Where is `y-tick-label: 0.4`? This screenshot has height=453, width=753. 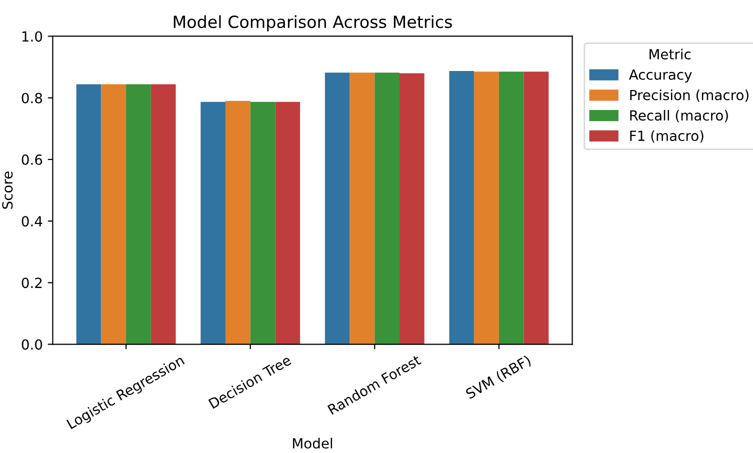
y-tick-label: 0.4 is located at coordinates (32, 221).